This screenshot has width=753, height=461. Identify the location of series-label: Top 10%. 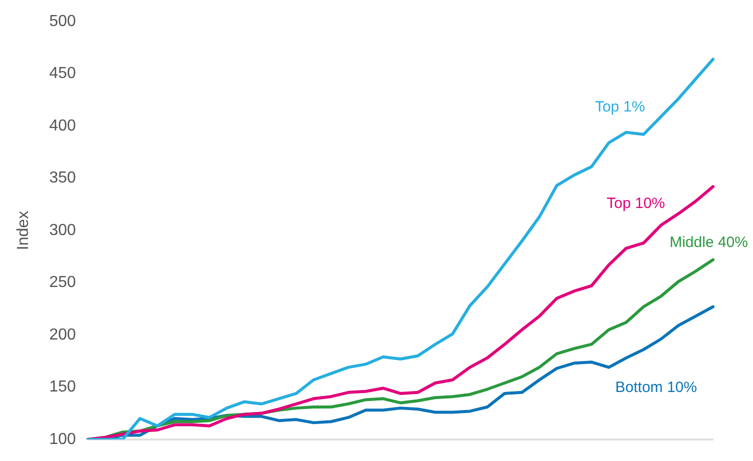
(635, 203).